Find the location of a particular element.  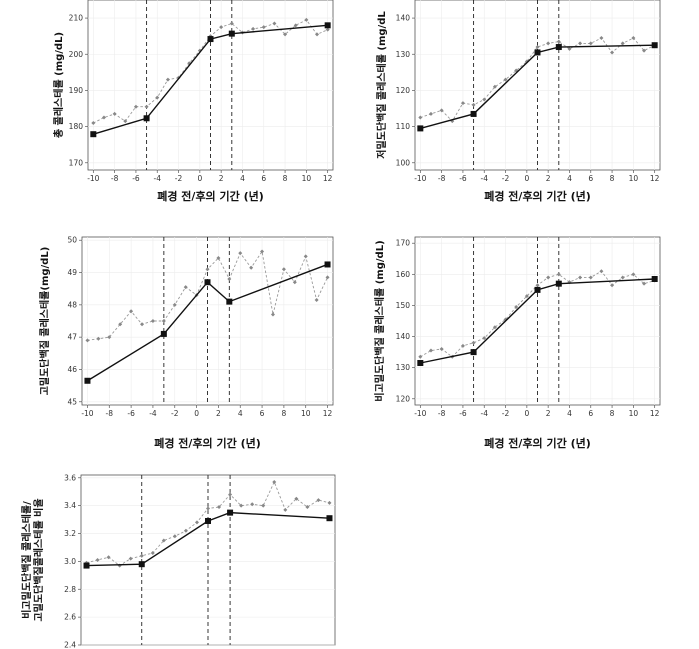

y-axis-label: 저밀도단백질 콜레스테롤 (mg/dL is located at coordinates (381, 85).